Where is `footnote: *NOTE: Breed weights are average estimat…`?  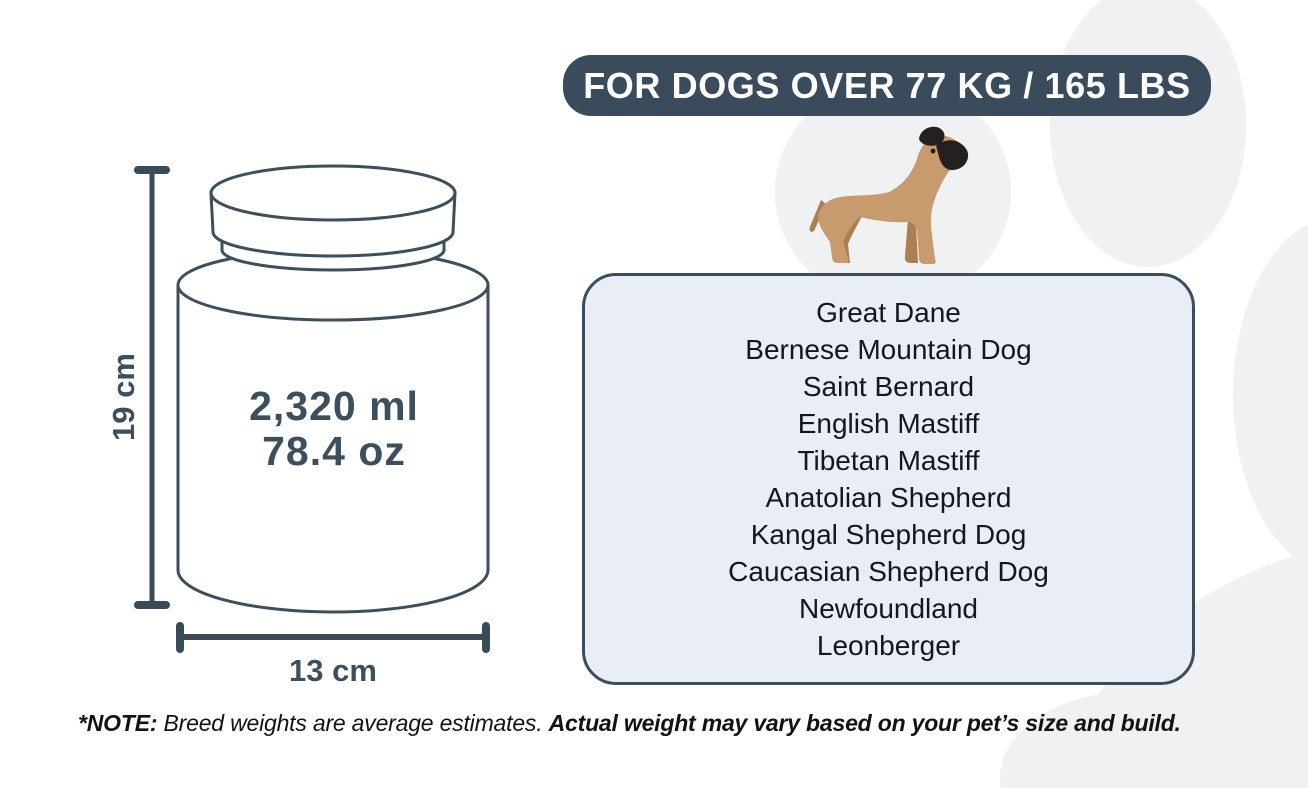 footnote: *NOTE: Breed weights are average estimat… is located at coordinates (667, 723).